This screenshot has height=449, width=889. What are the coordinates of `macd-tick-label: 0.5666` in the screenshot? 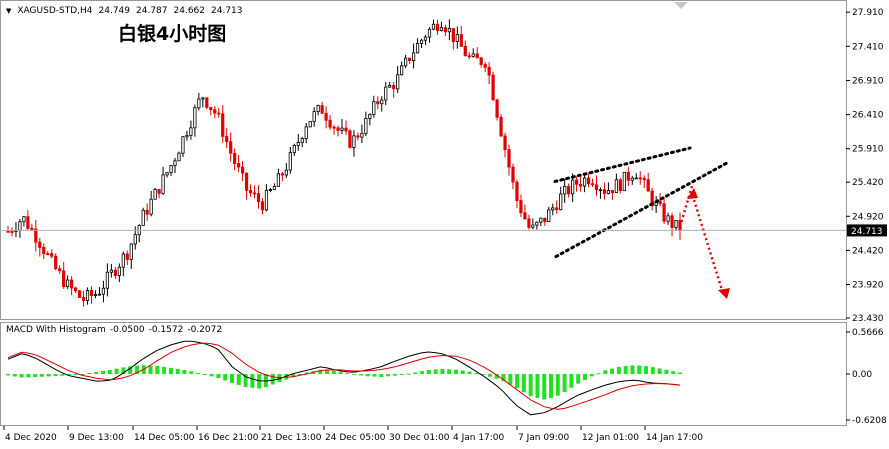 It's located at (868, 333).